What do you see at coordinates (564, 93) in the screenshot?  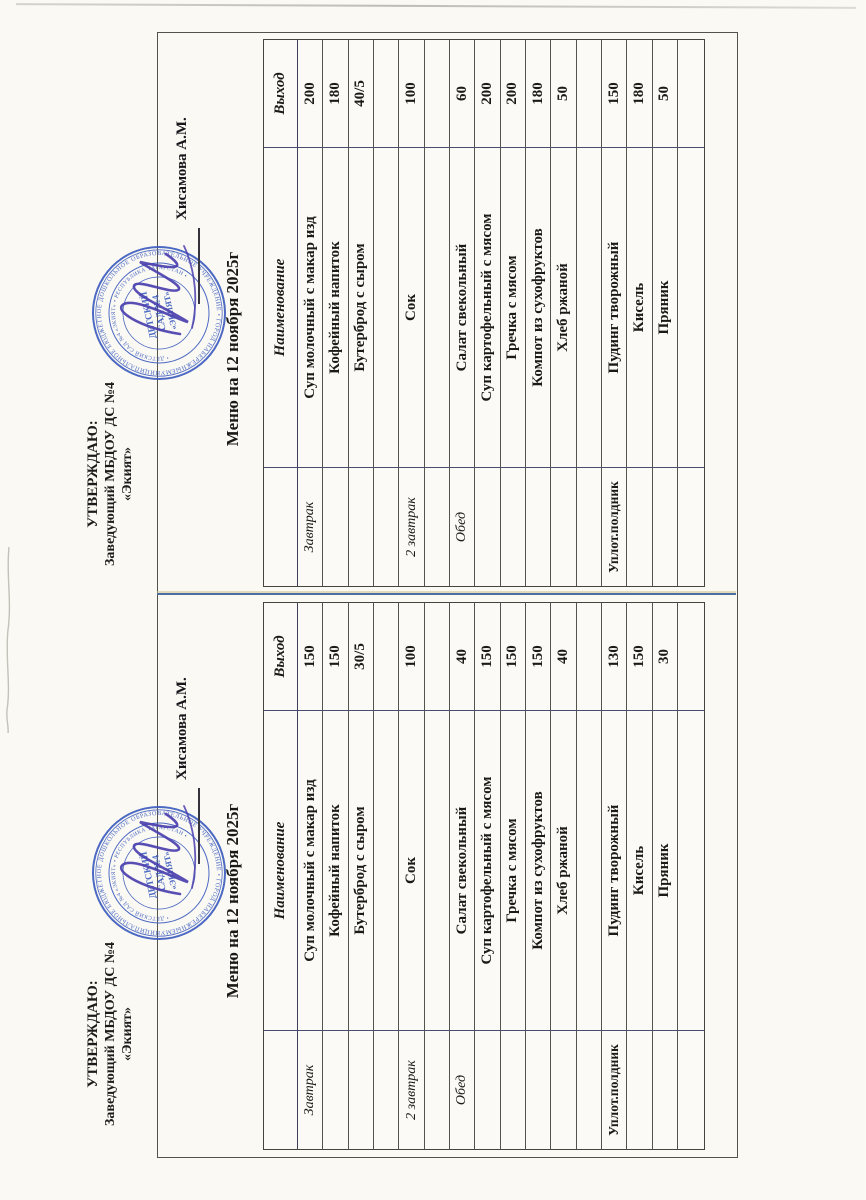 I see `output-weight-cell: 50` at bounding box center [564, 93].